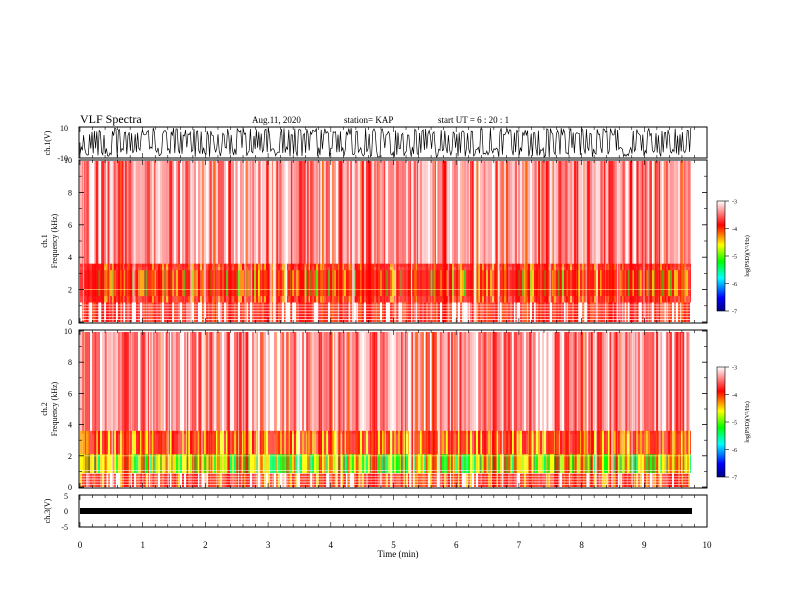 Image resolution: width=792 pixels, height=612 pixels. What do you see at coordinates (54, 240) in the screenshot?
I see `ch1-freq-label-b: Frequency (kHz)` at bounding box center [54, 240].